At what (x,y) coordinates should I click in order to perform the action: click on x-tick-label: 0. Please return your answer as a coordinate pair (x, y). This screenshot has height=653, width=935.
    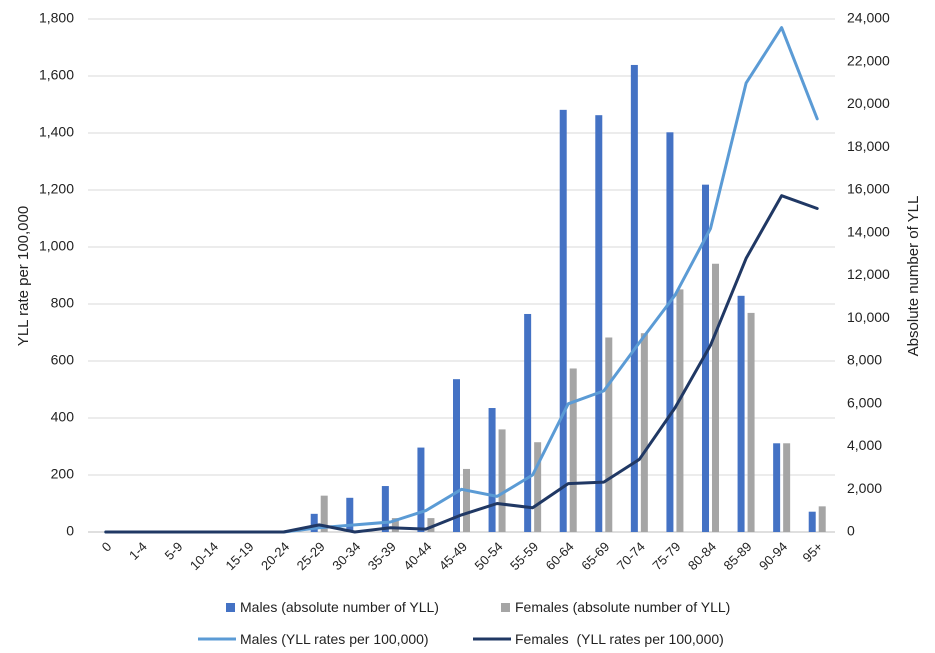
    Looking at the image, I should click on (107, 547).